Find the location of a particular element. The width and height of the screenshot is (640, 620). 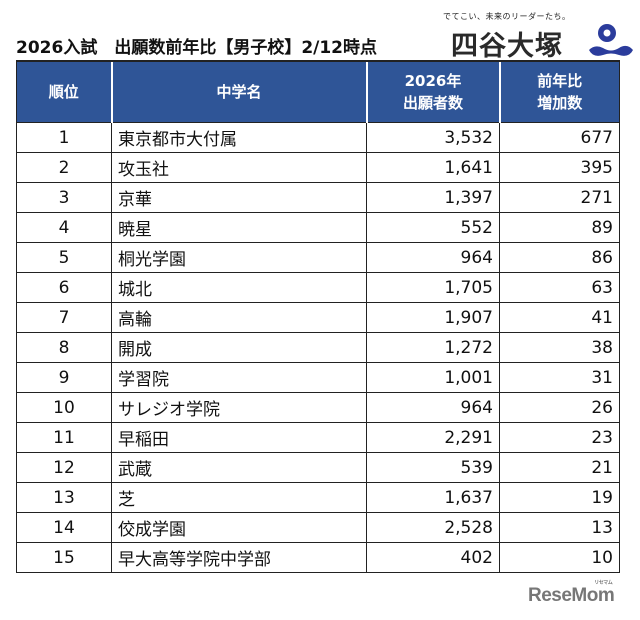

table-row: 12 武蔵 539 21 is located at coordinates (318, 467).